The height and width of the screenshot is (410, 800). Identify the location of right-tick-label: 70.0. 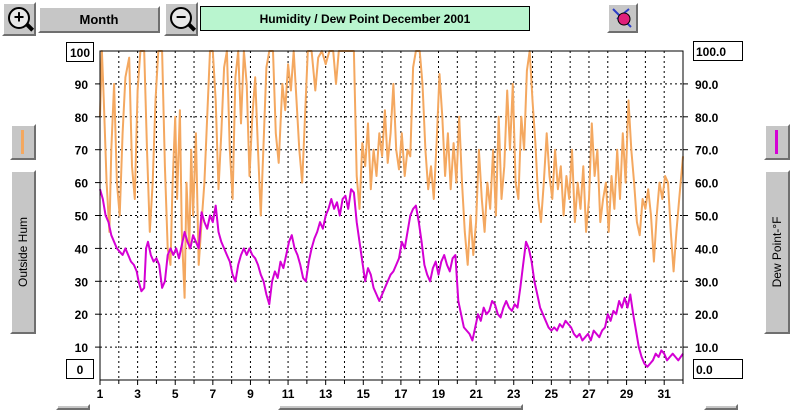
(707, 151).